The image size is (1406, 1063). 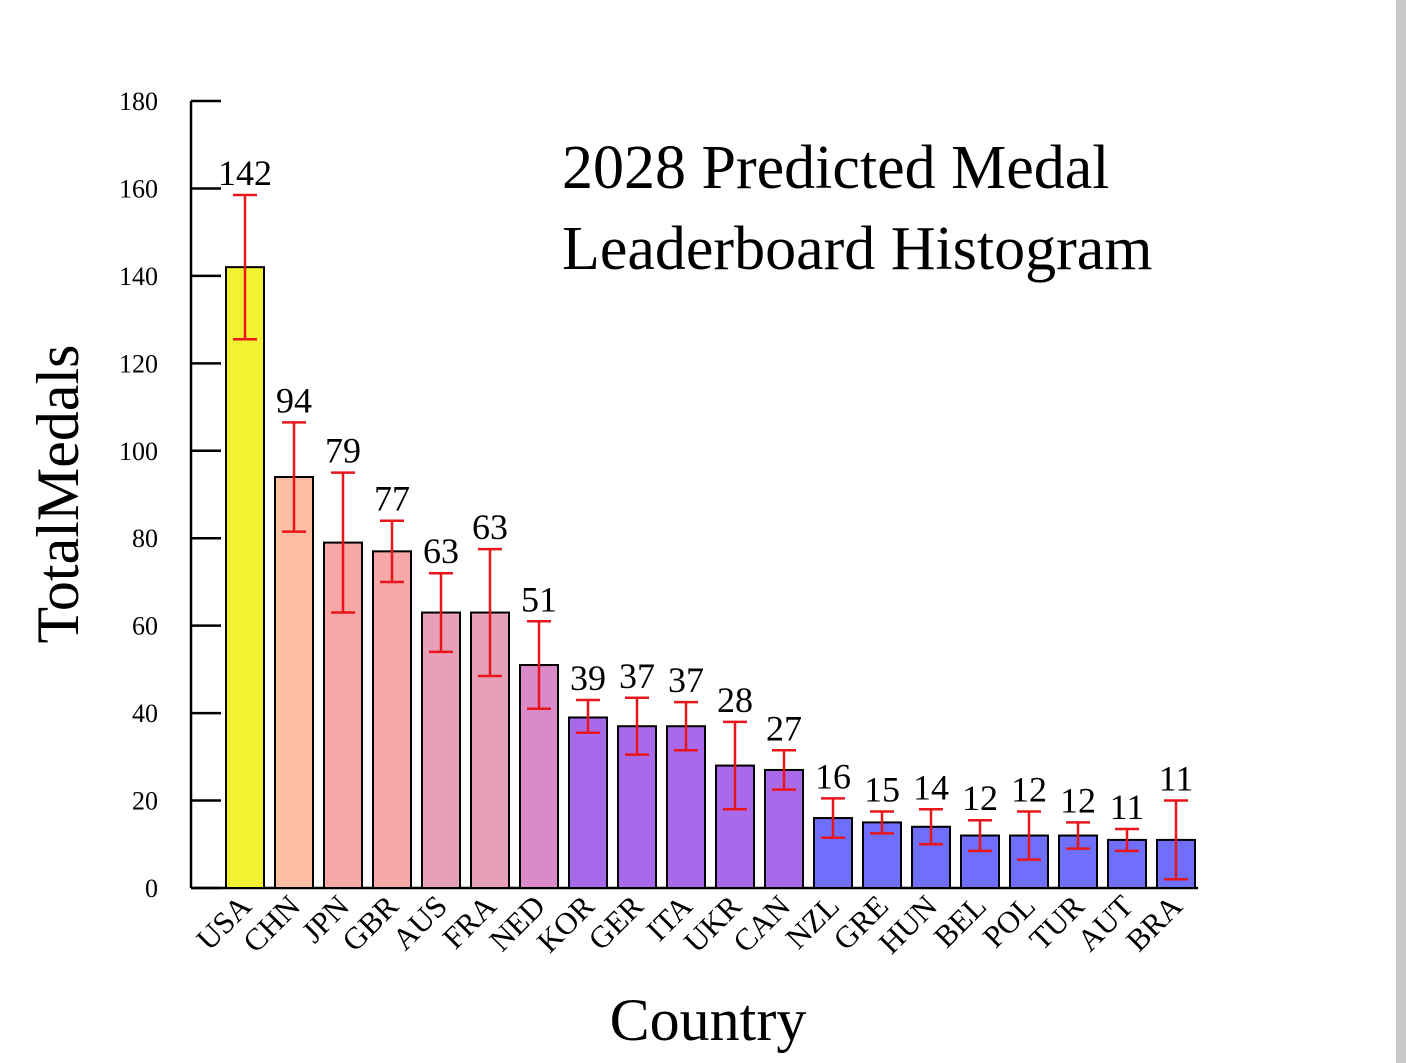 I want to click on data-label: 79, so click(x=343, y=451).